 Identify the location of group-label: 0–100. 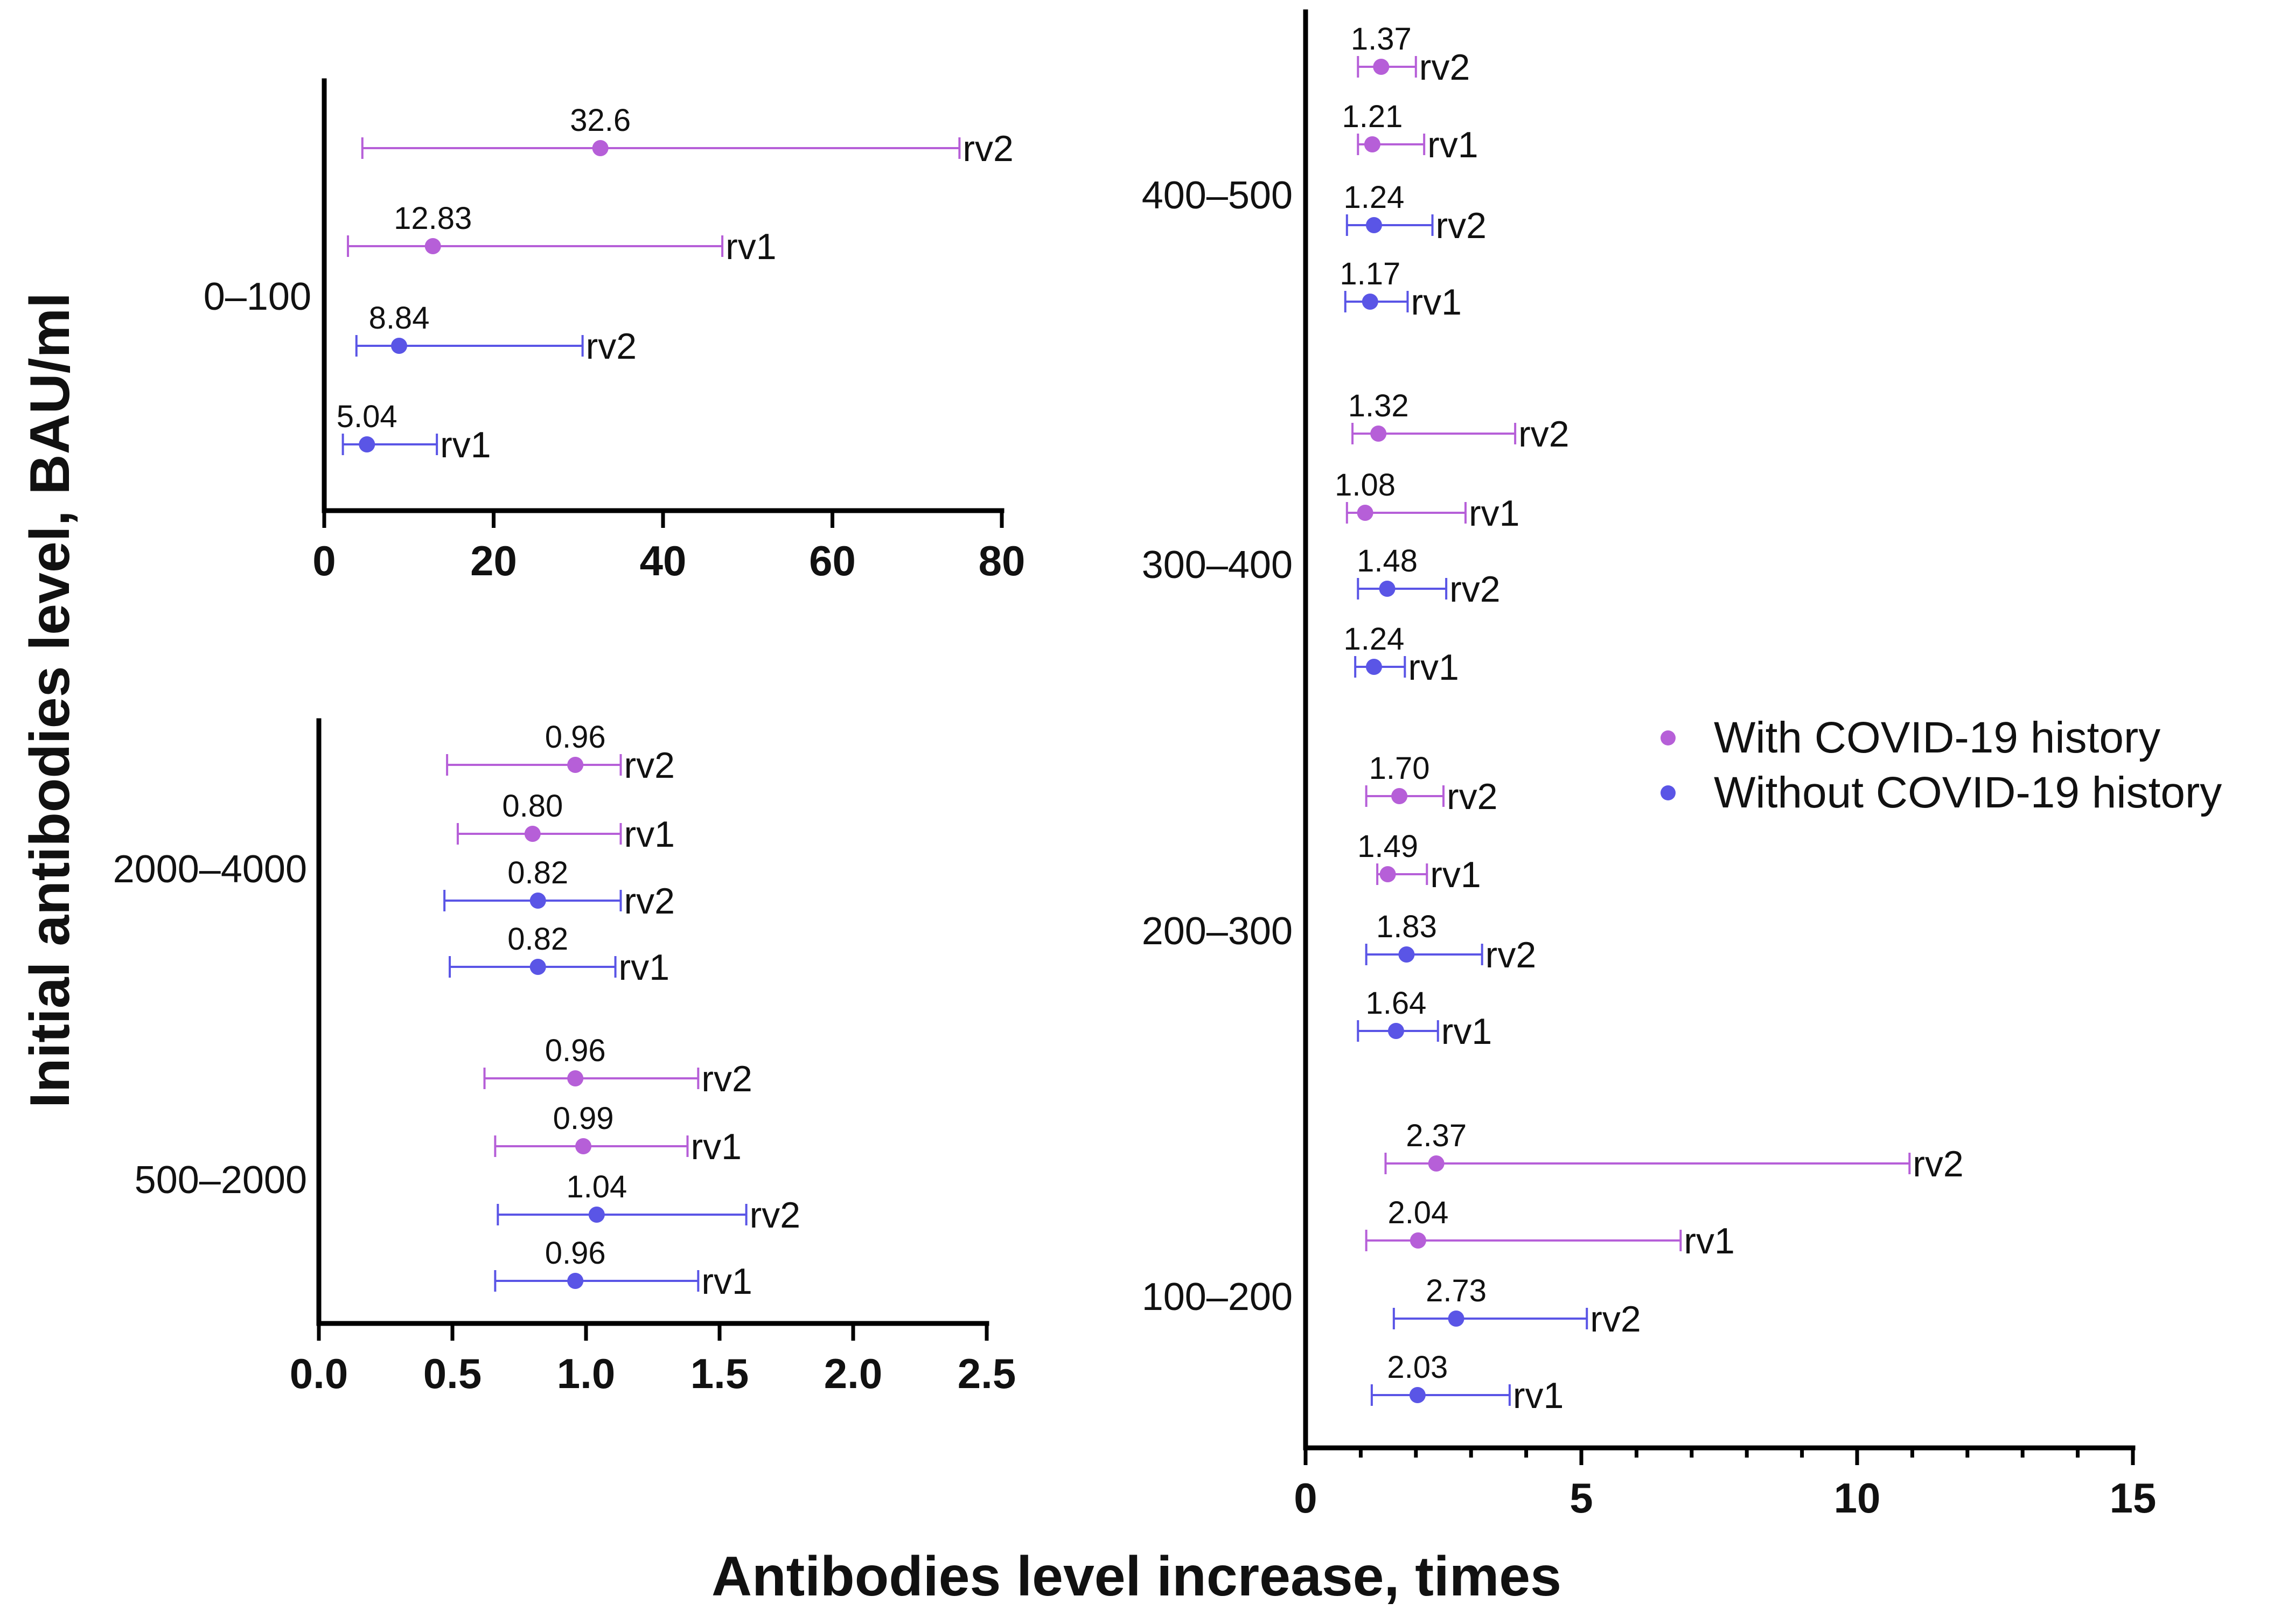
(257, 297).